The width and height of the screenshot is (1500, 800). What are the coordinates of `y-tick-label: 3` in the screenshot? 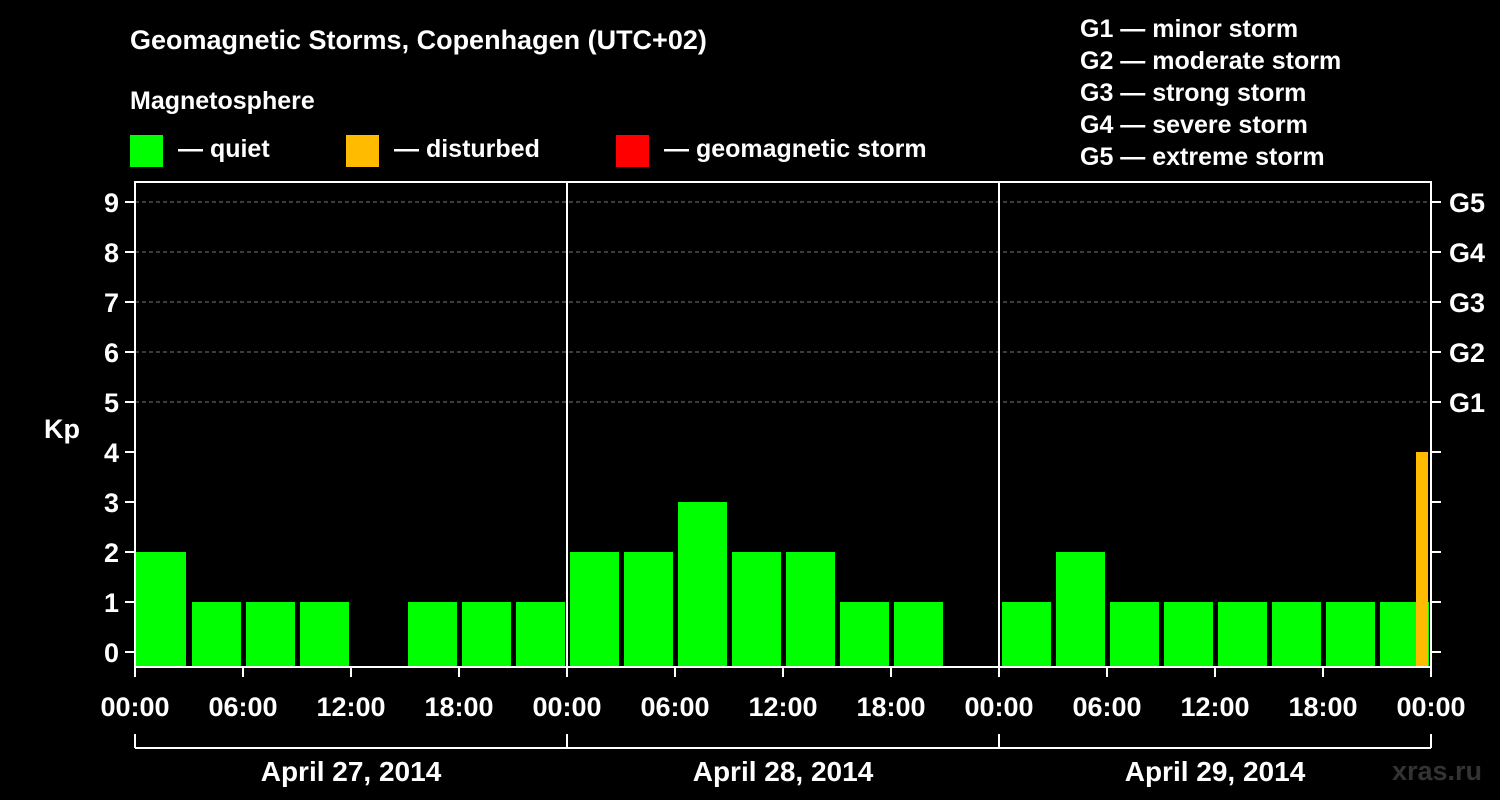 It's located at (111, 503).